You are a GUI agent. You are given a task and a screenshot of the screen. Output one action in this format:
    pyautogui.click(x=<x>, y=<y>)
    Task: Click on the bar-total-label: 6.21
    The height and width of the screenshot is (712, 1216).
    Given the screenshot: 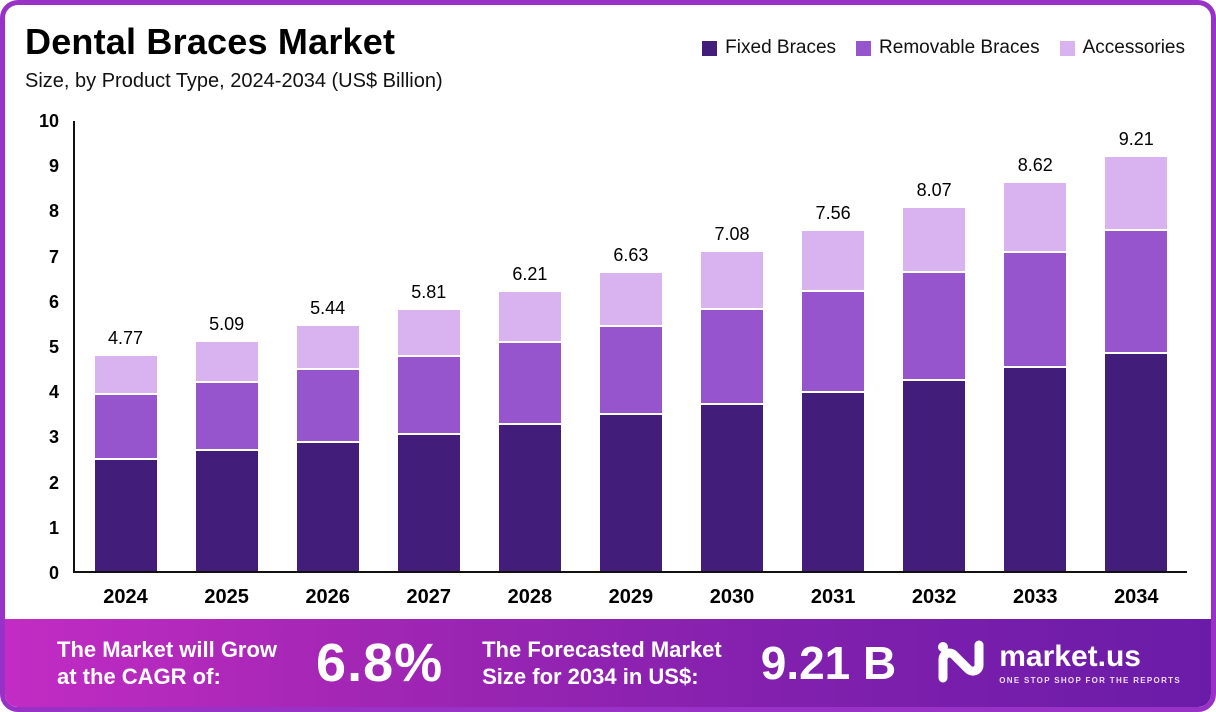 What is the action you would take?
    pyautogui.click(x=530, y=273)
    